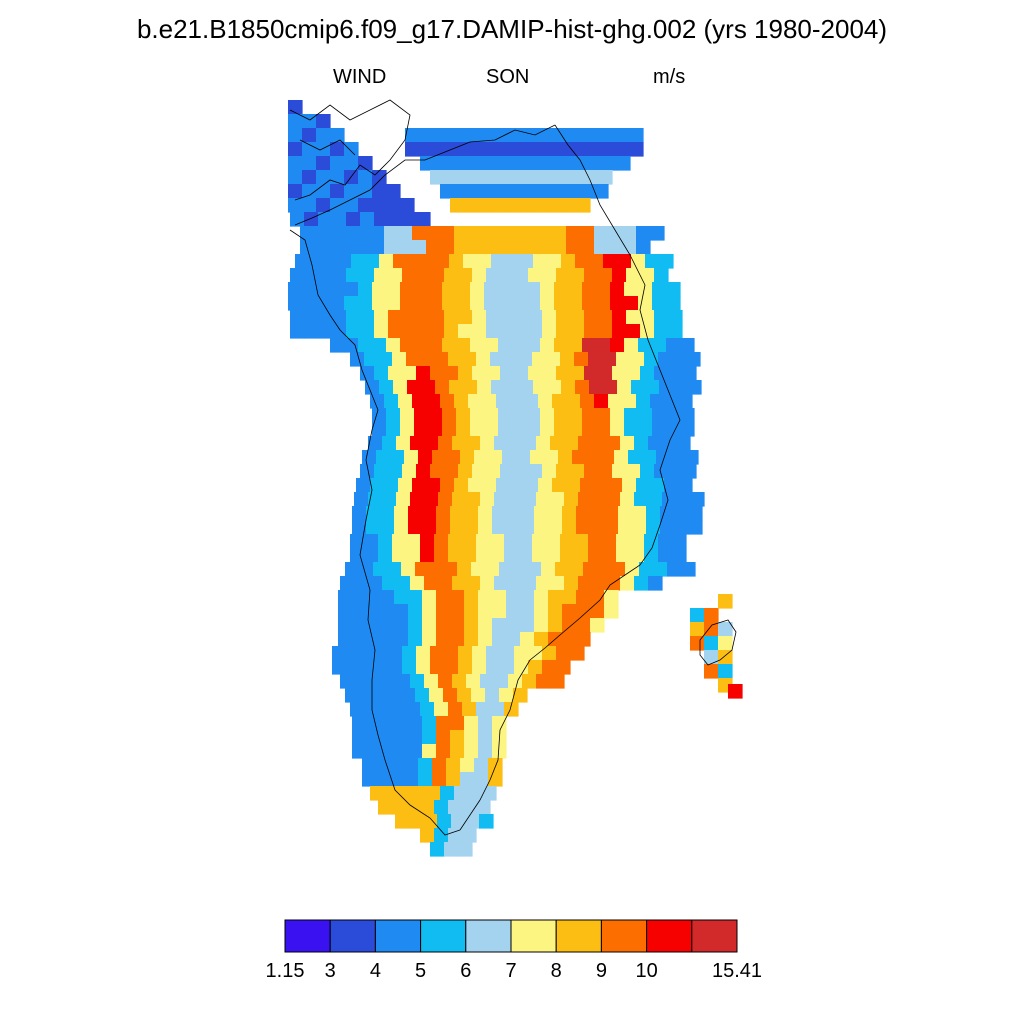  I want to click on colorbar, so click(511, 936).